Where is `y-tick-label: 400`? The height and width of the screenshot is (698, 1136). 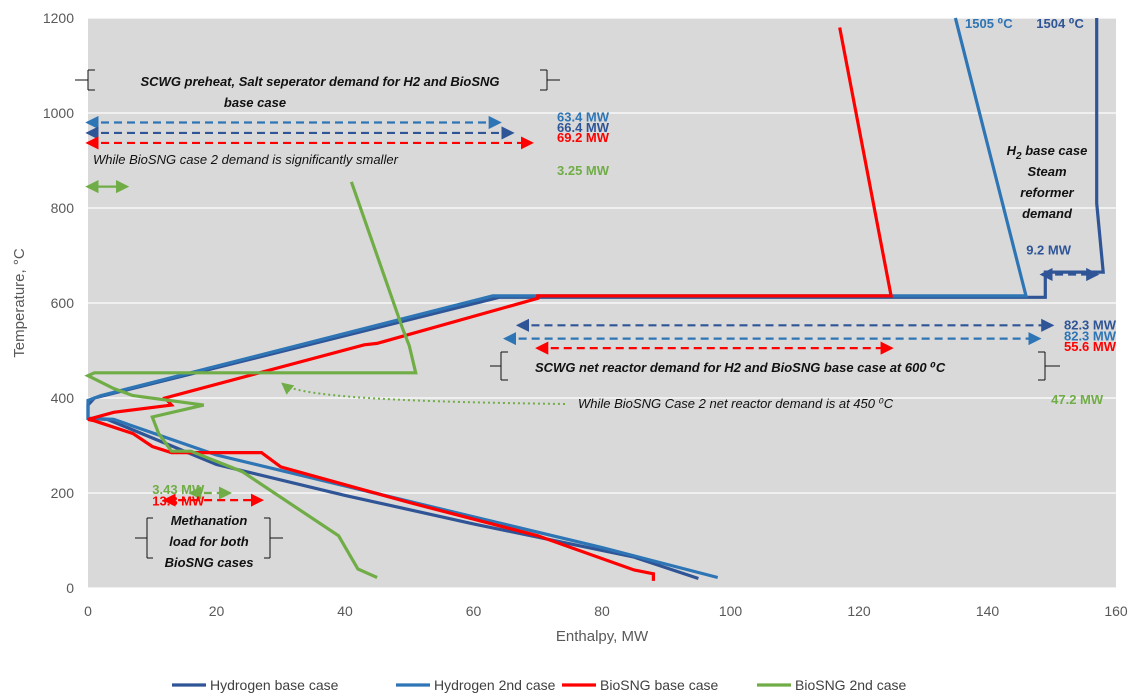 y-tick-label: 400 is located at coordinates (63, 398).